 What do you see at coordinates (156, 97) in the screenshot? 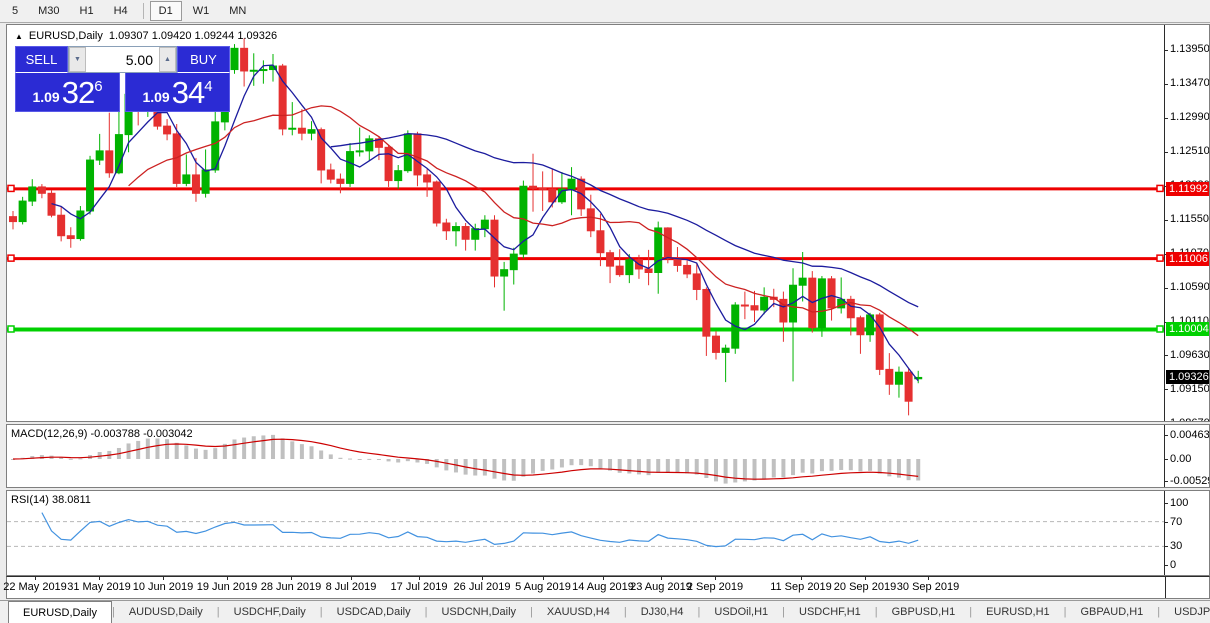
I see `buy-price-figure: 1.09` at bounding box center [156, 97].